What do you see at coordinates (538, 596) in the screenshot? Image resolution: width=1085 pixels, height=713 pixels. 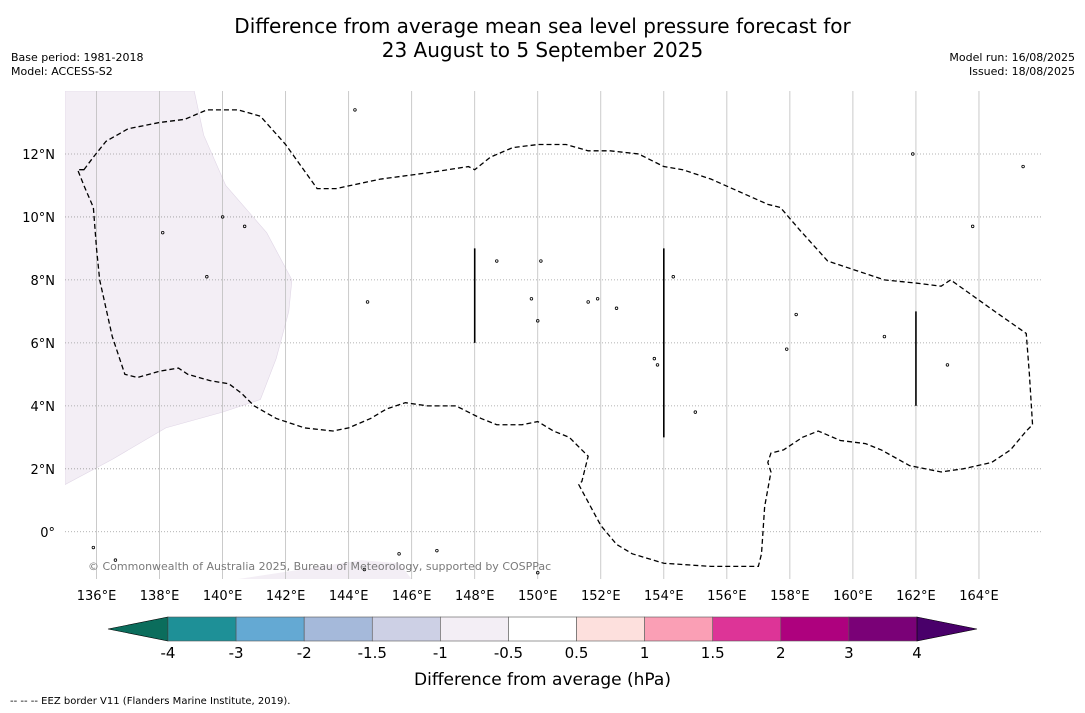 I see `longitude-tick-label: 150°E` at bounding box center [538, 596].